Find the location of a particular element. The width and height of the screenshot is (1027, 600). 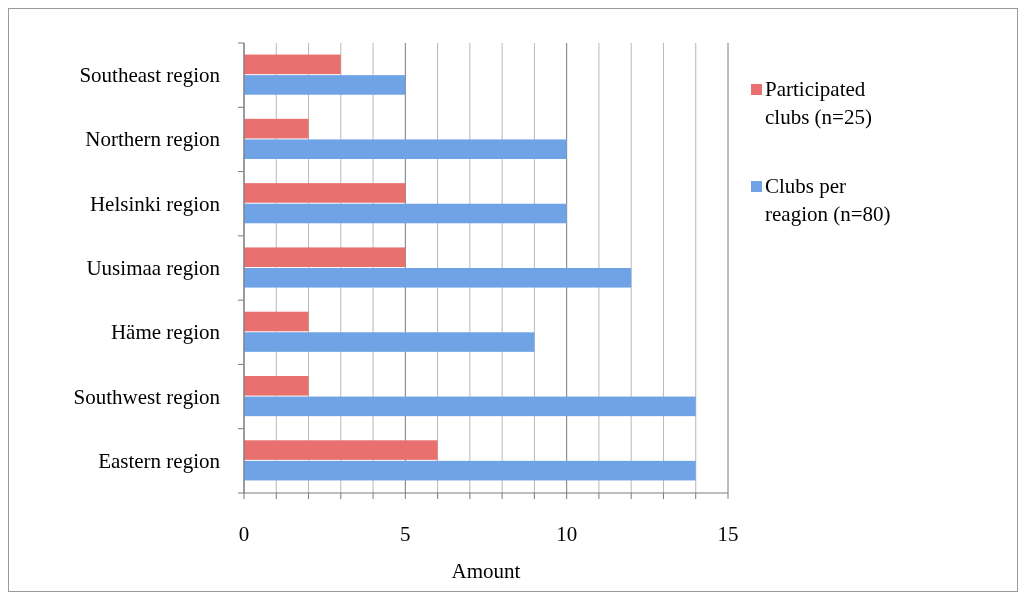

legend-label: Clubs per reagion (n=80) is located at coordinates (828, 200).